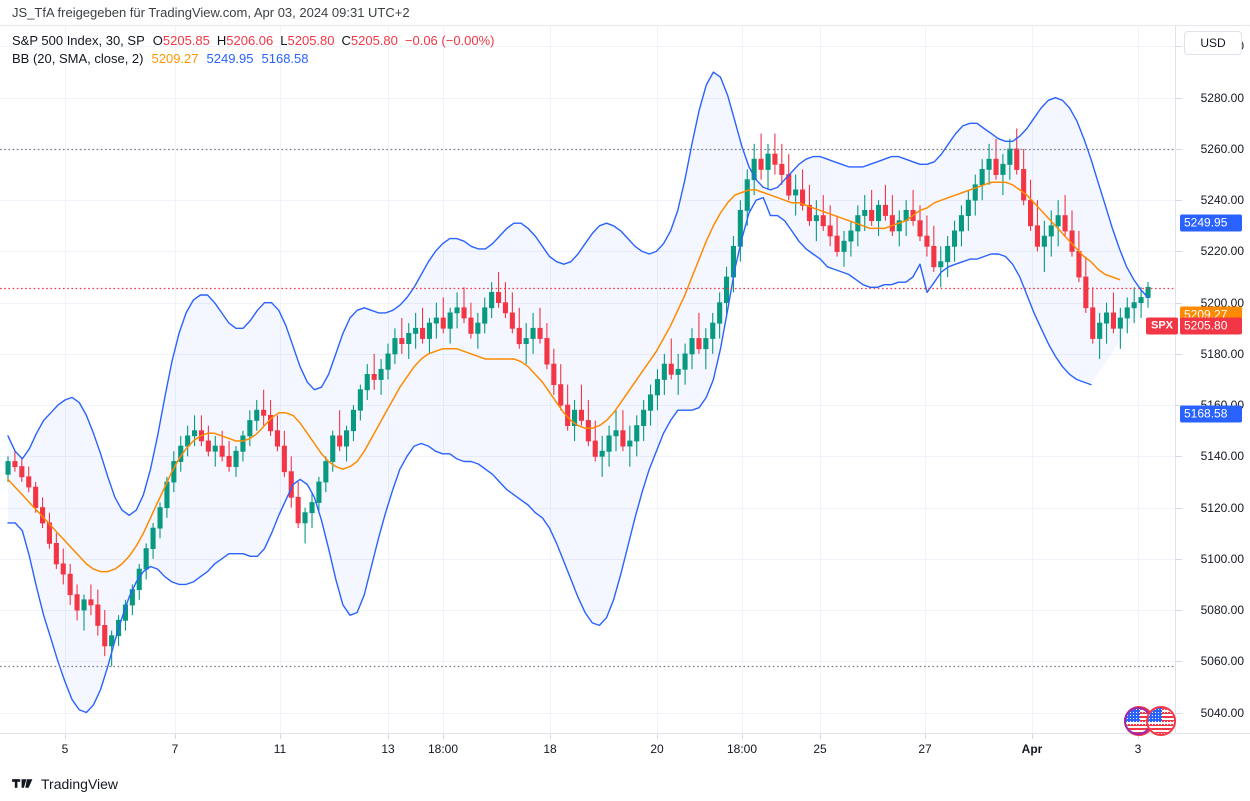  Describe the element at coordinates (374, 40) in the screenshot. I see `legend-close-value: 5205.80` at that location.